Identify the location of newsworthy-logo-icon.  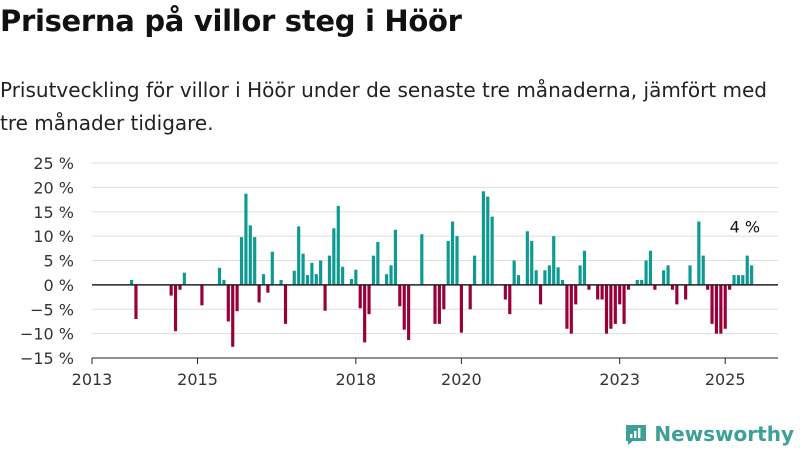
(636, 435).